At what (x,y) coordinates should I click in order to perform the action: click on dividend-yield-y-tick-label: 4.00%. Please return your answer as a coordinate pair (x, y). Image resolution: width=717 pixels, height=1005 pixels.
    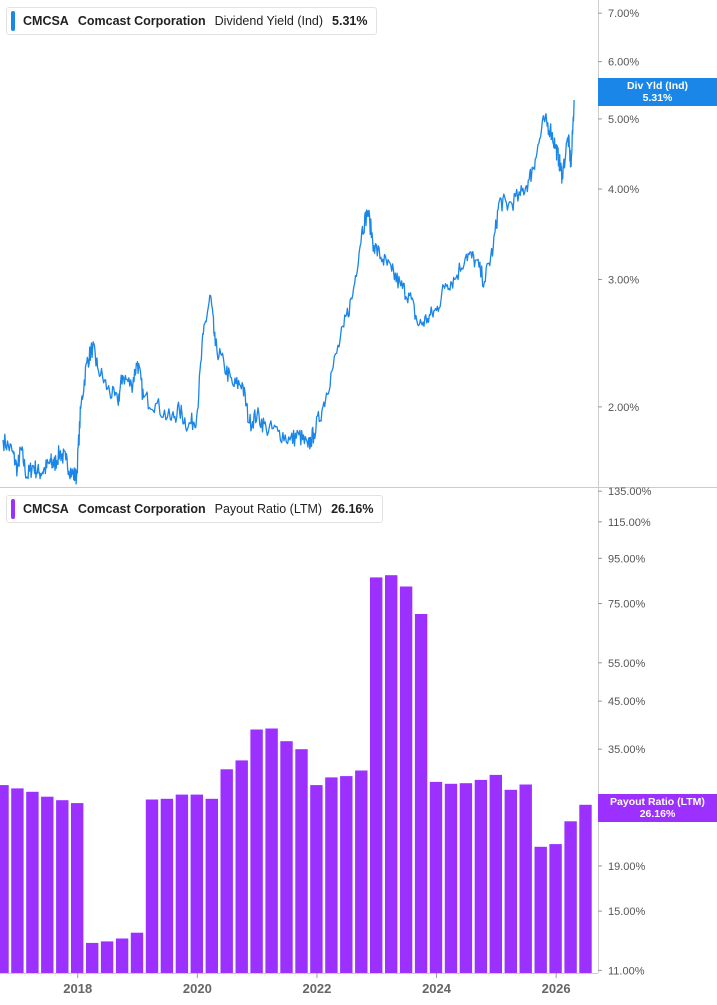
    Looking at the image, I should click on (623, 190).